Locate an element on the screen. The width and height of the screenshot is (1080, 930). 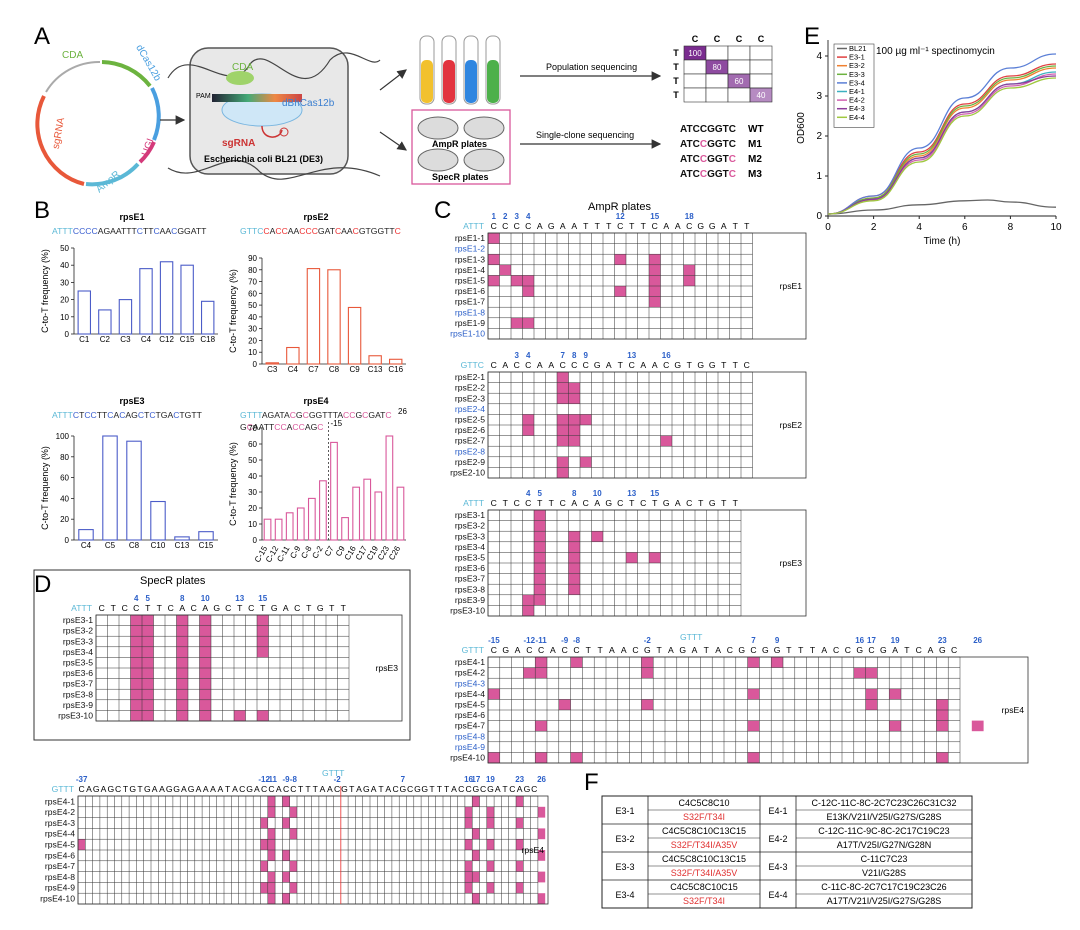
matrix-value: 100 is located at coordinates (695, 53).